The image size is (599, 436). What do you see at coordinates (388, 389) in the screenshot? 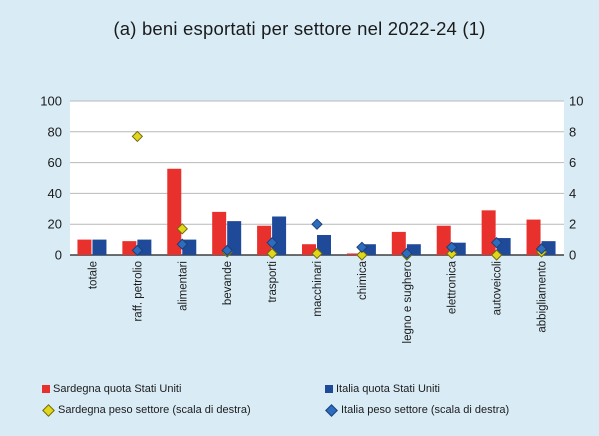
I see `legend-label-italia-quota: Italia quota Stati Uniti` at bounding box center [388, 389].